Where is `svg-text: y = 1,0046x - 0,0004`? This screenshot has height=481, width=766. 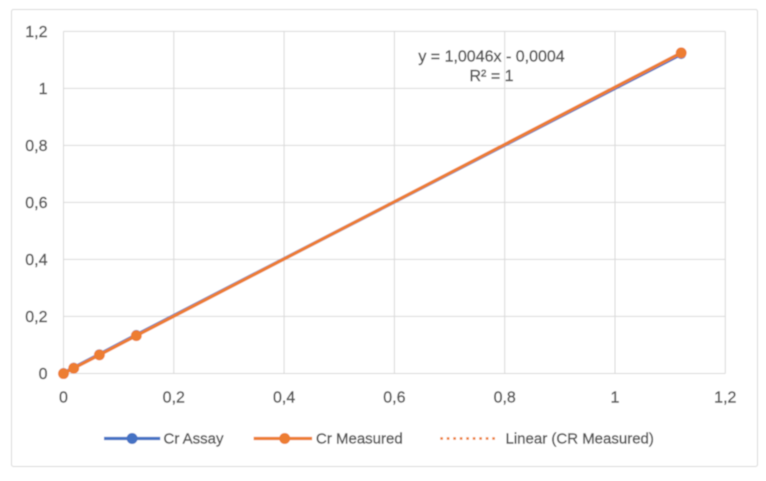 svg-text: y = 1,0046x - 0,0004 is located at coordinates (491, 57).